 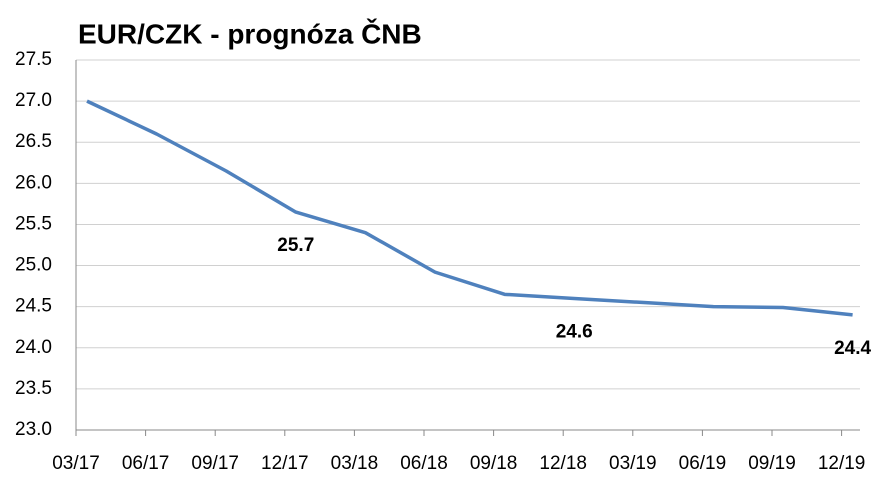 What do you see at coordinates (295, 245) in the screenshot?
I see `data-label: 25.7` at bounding box center [295, 245].